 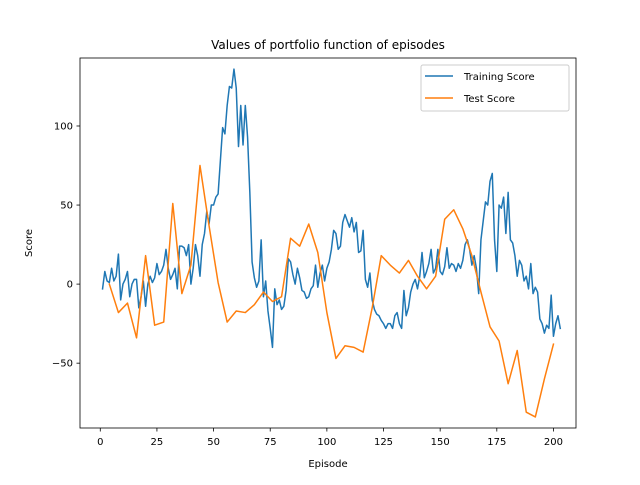 What do you see at coordinates (70, 285) in the screenshot?
I see `y-tick-label: 0` at bounding box center [70, 285].